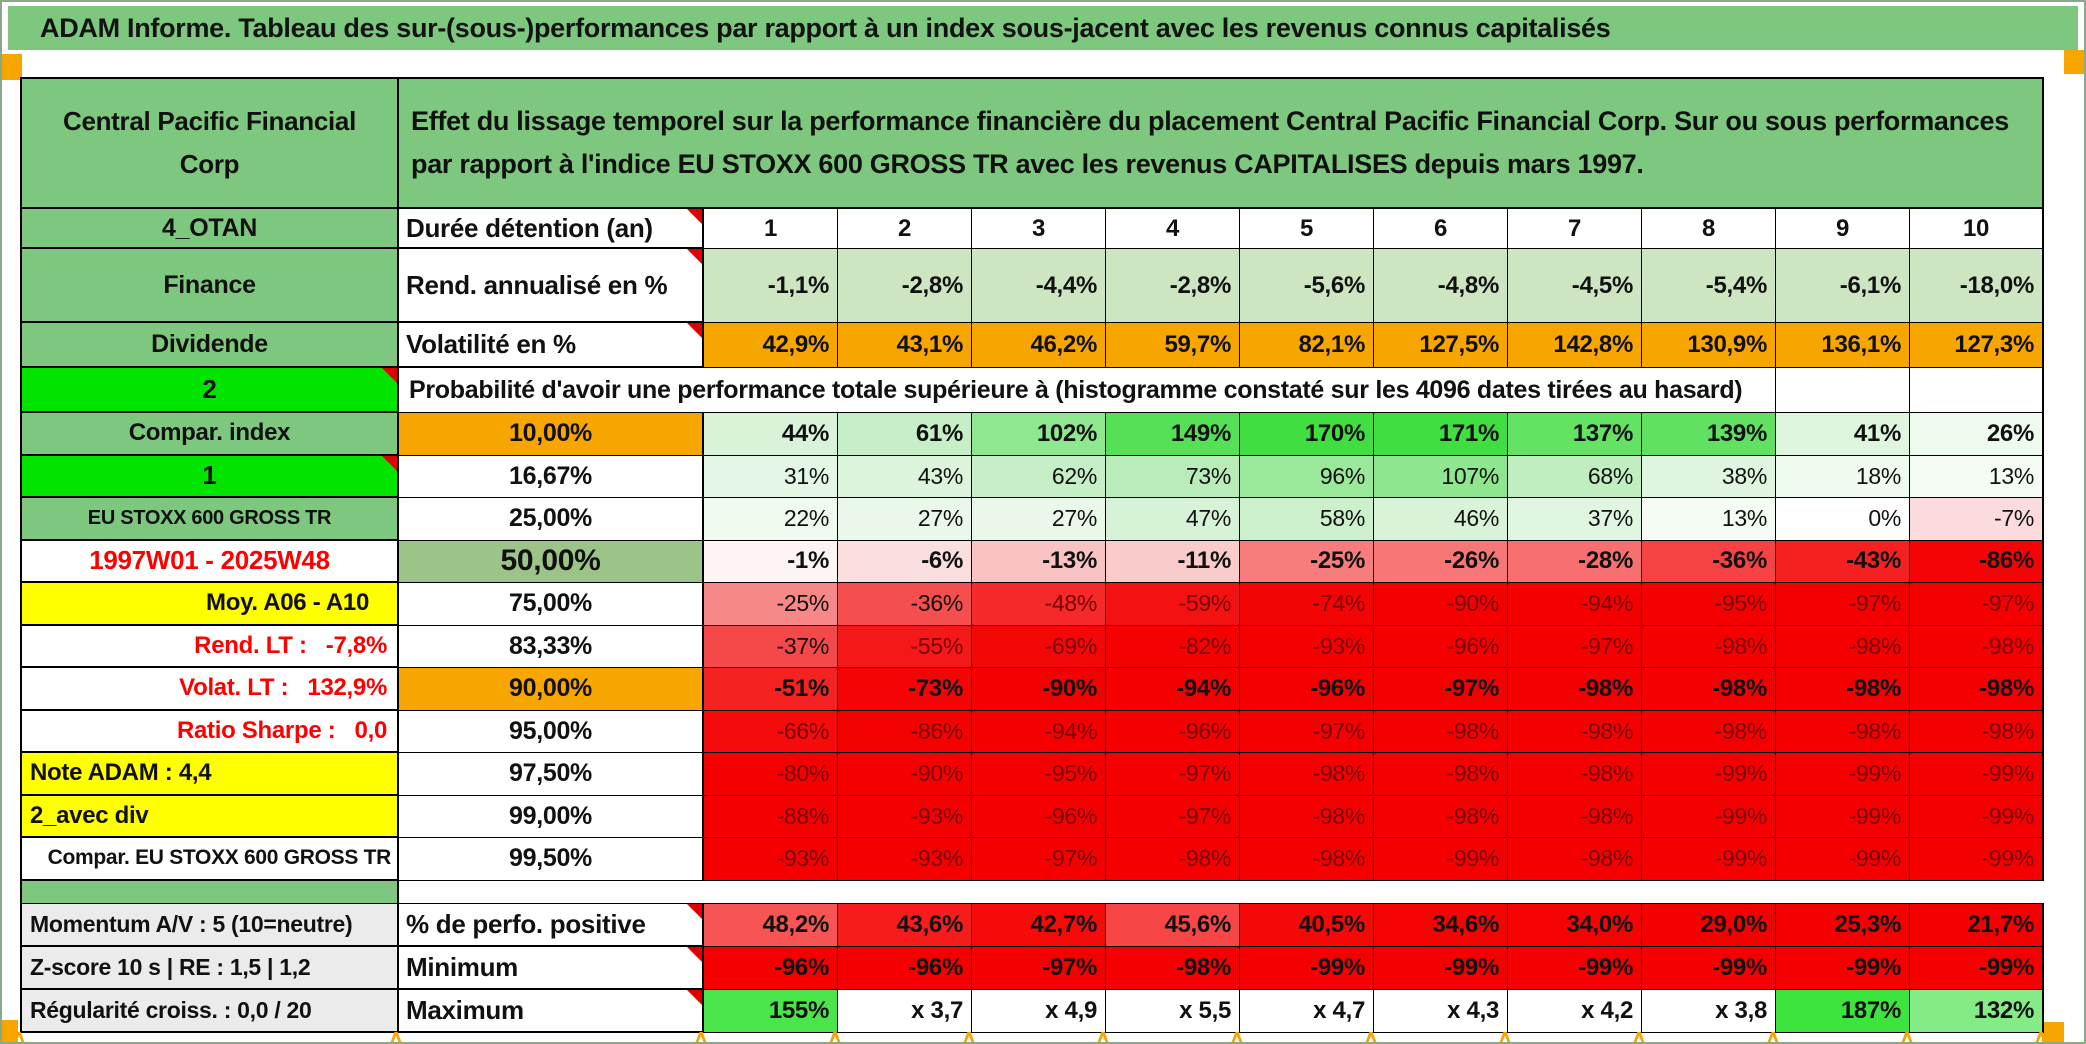 This screenshot has width=2086, height=1044. Describe the element at coordinates (1709, 476) in the screenshot. I see `value-cell: 38%` at that location.